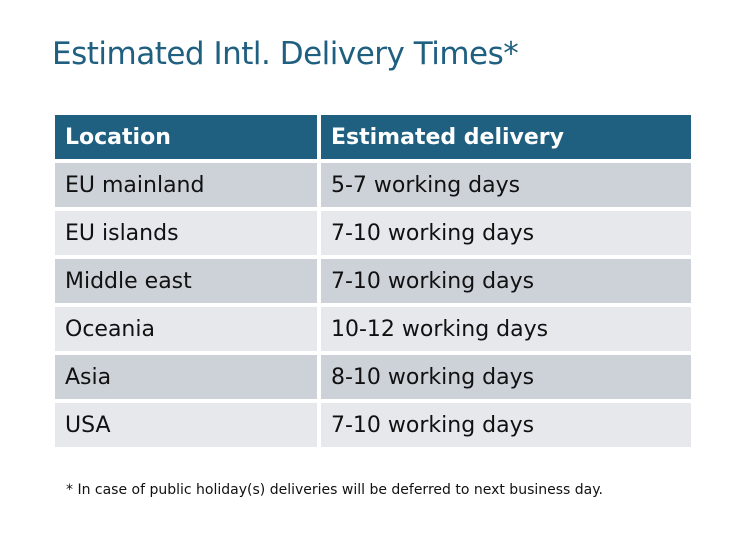  Describe the element at coordinates (186, 137) in the screenshot. I see `header-location: Location` at that location.